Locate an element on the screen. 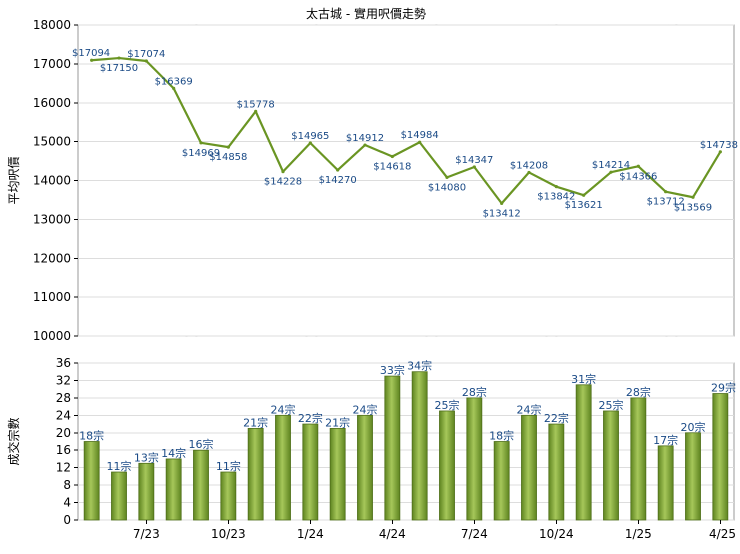 The image size is (740, 554). data-label: $14618 is located at coordinates (392, 166).